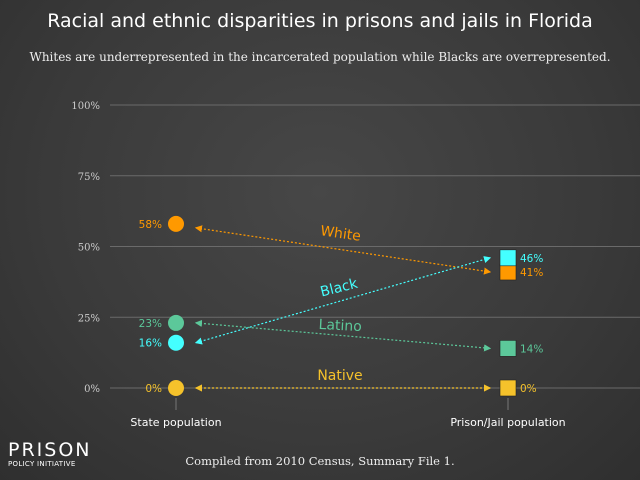  I want to click on prison-value-label: 0%, so click(528, 389).